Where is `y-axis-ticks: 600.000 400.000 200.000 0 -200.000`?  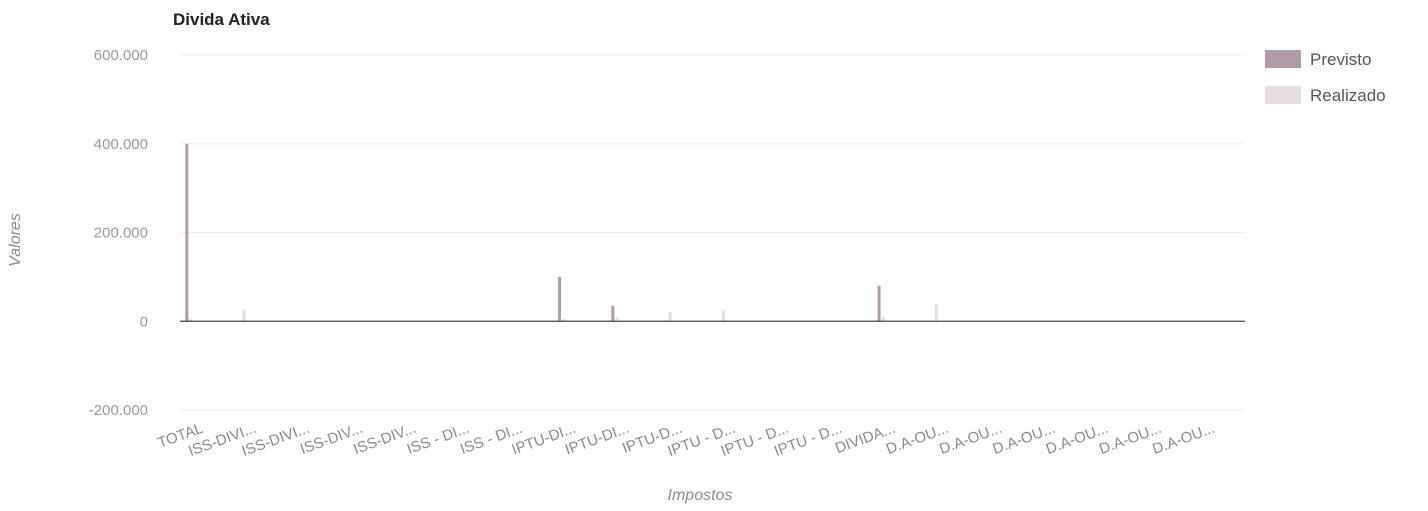 y-axis-ticks: 600.000 400.000 200.000 0 -200.000 is located at coordinates (118, 233).